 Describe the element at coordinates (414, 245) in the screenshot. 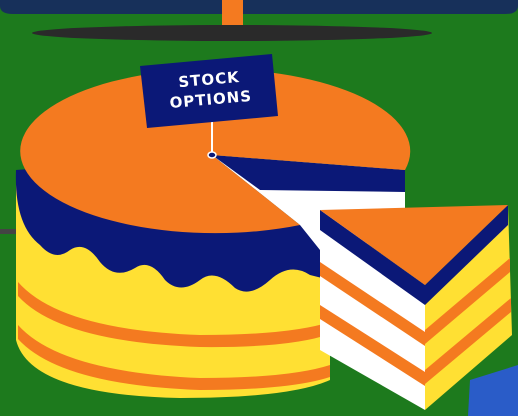

I see `slice-top` at that location.